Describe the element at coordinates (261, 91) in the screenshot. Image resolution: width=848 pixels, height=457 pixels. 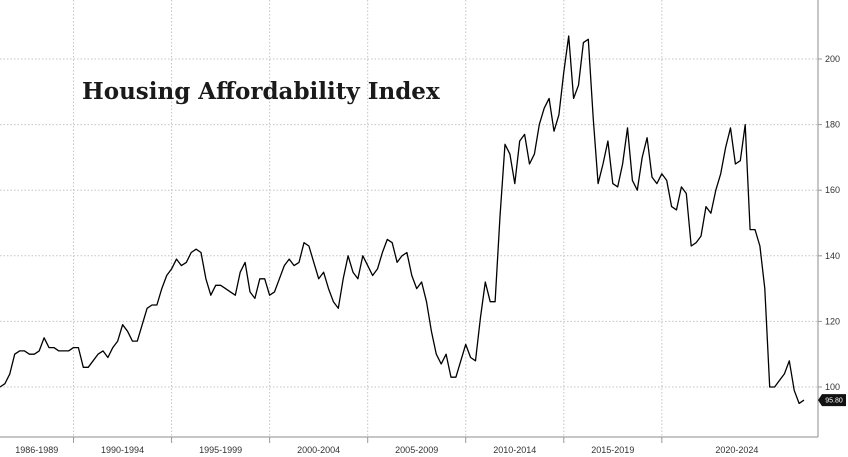
I see `chart-title: Housing Affordability Index` at that location.